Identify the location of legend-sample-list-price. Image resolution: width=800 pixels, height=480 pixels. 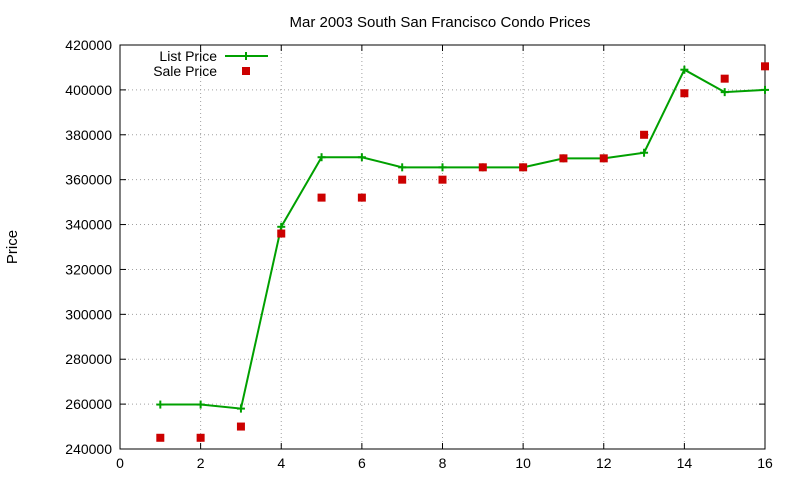
(246, 56).